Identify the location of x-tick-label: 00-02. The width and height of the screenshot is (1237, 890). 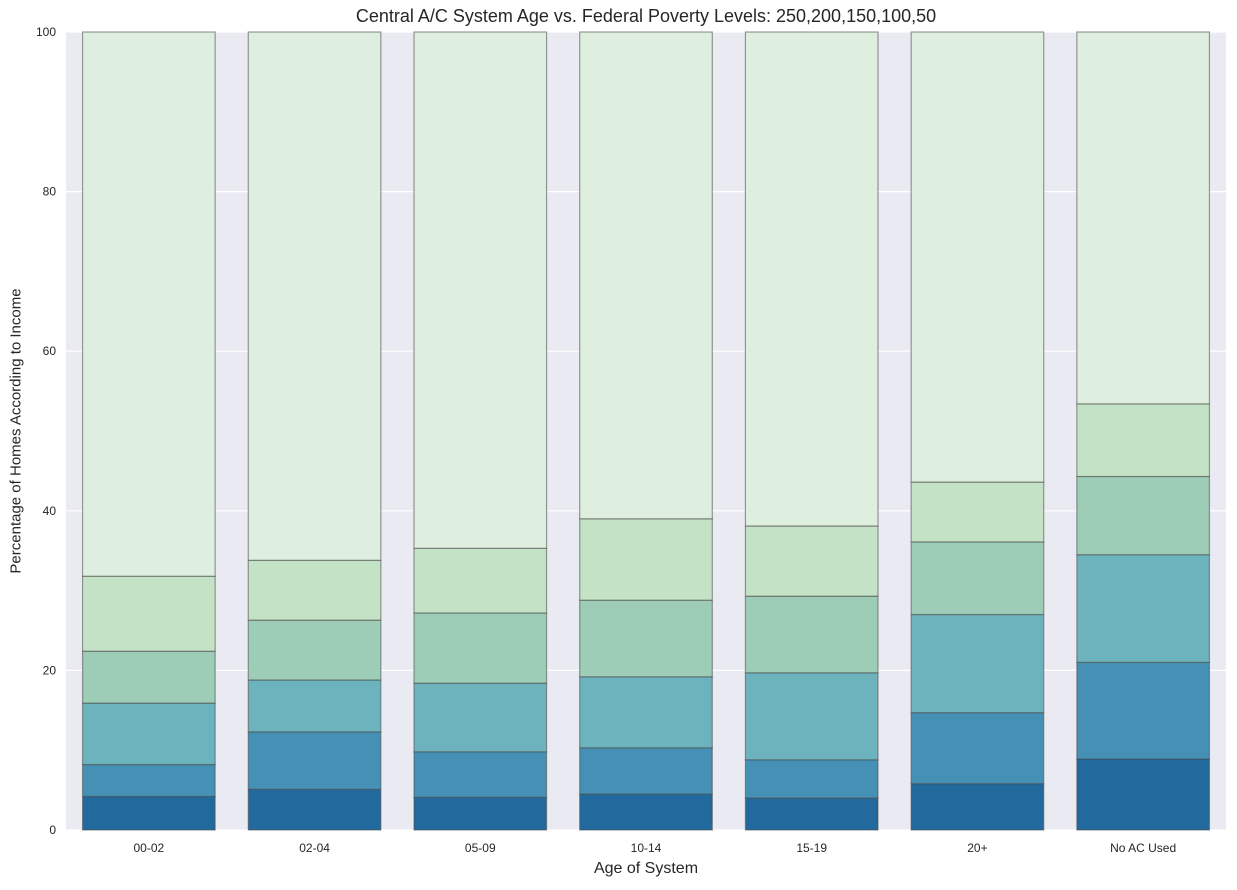
(149, 848).